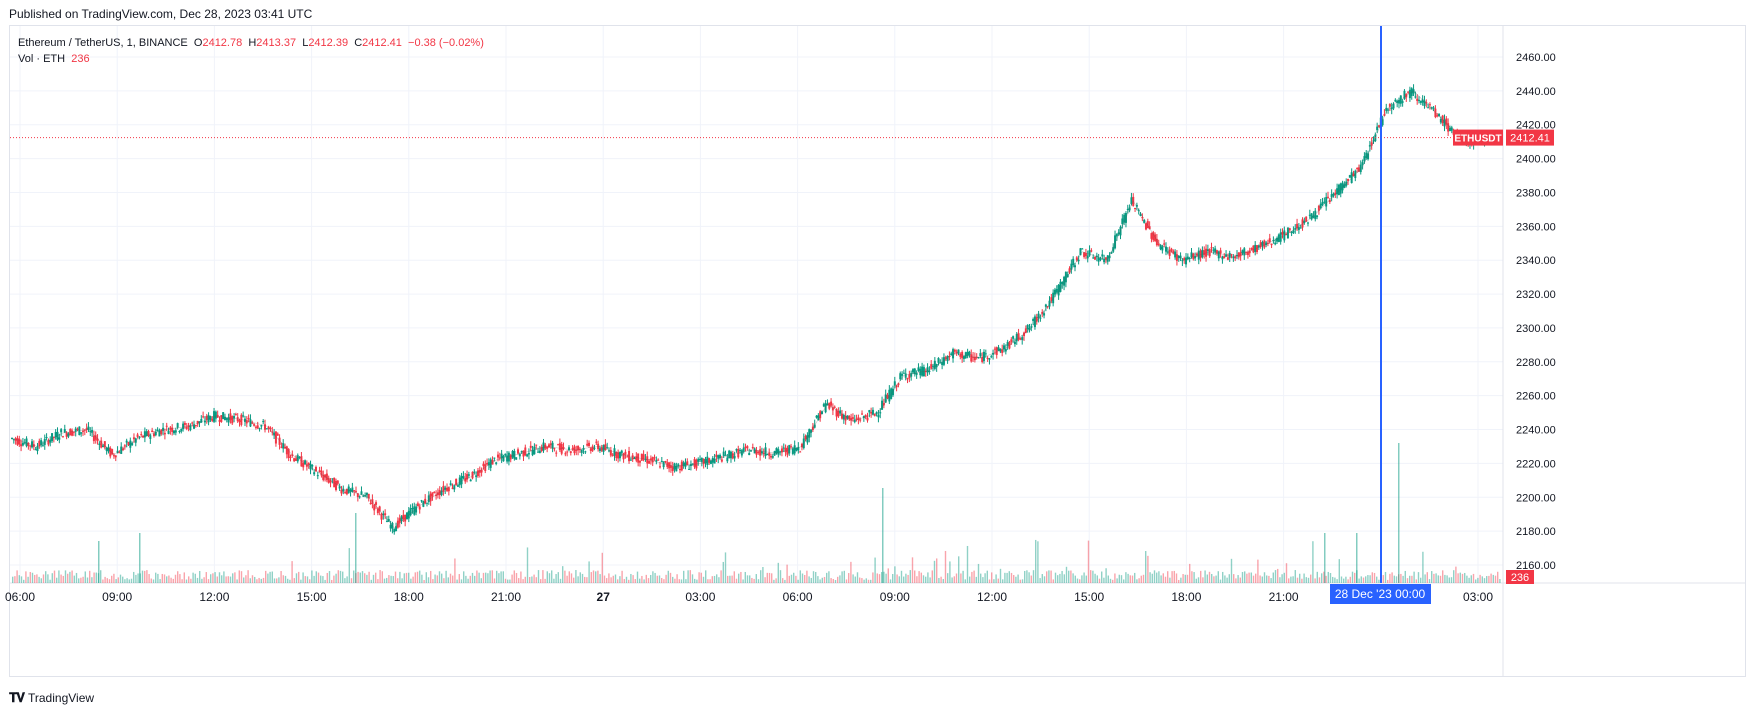 This screenshot has height=716, width=1755. What do you see at coordinates (42, 59) in the screenshot?
I see `legend-volume-label: Vol · ETH` at bounding box center [42, 59].